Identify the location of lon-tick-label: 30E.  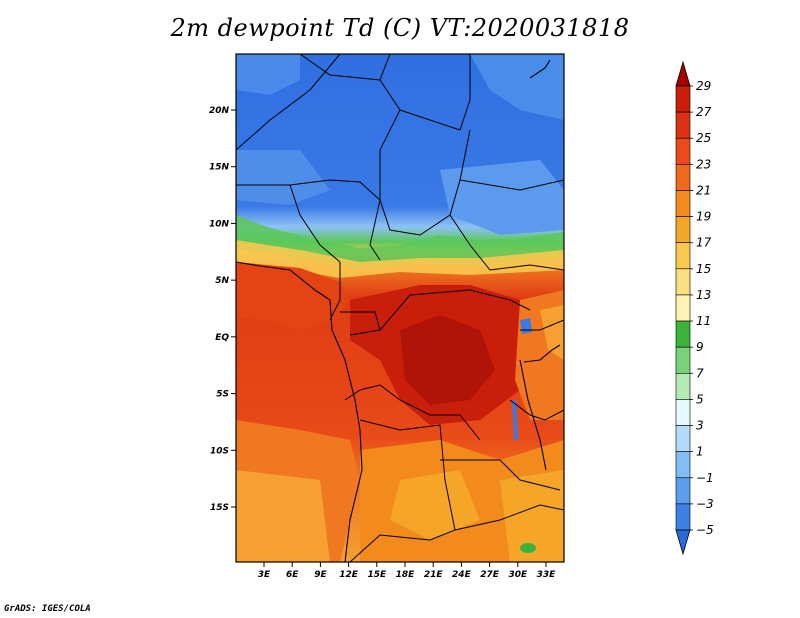
(518, 575).